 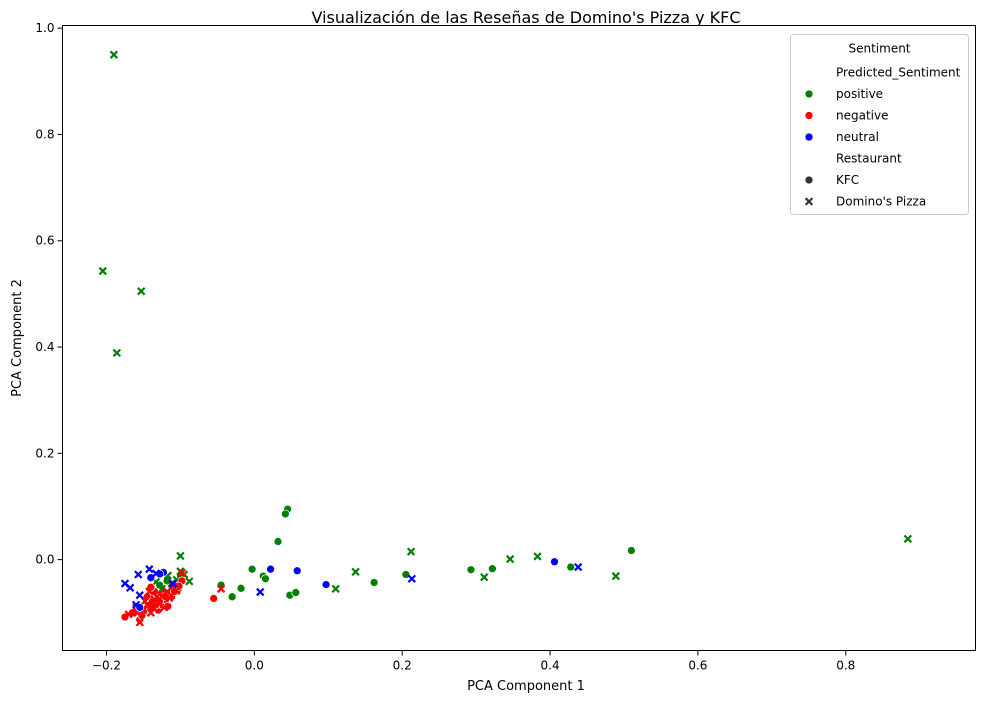 What do you see at coordinates (881, 202) in the screenshot?
I see `legend-entry-label: Domino's Pizza` at bounding box center [881, 202].